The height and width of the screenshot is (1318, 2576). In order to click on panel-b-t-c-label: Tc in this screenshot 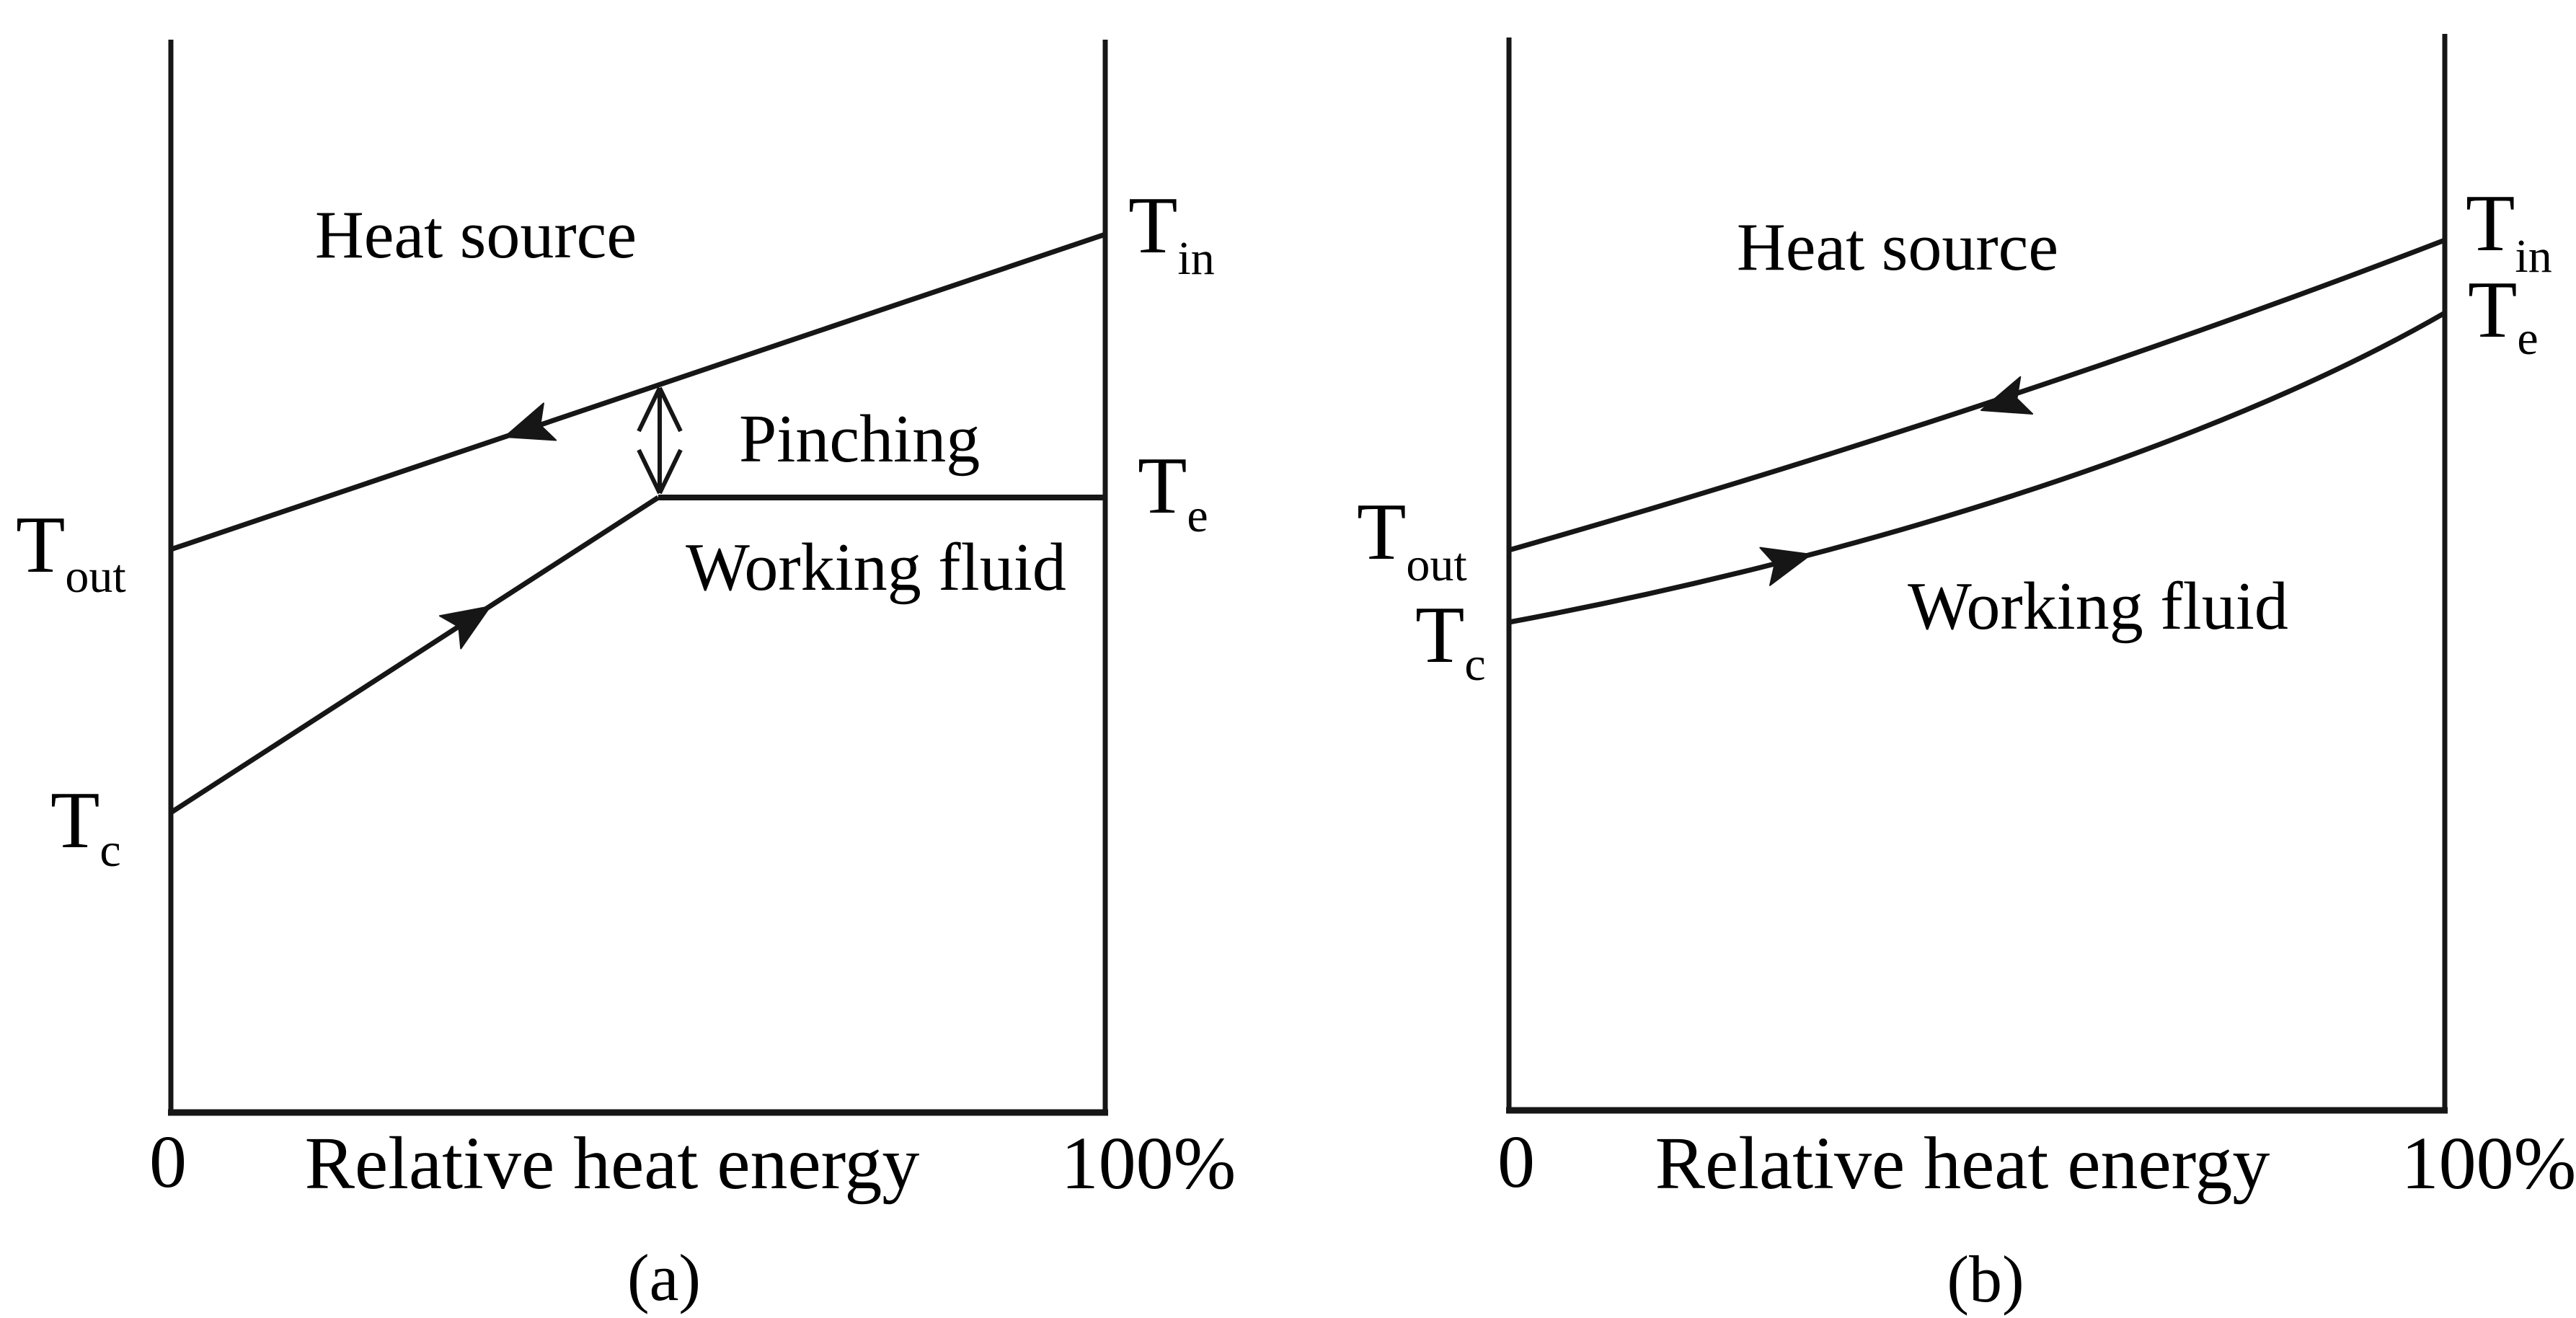, I will do `click(1450, 641)`.